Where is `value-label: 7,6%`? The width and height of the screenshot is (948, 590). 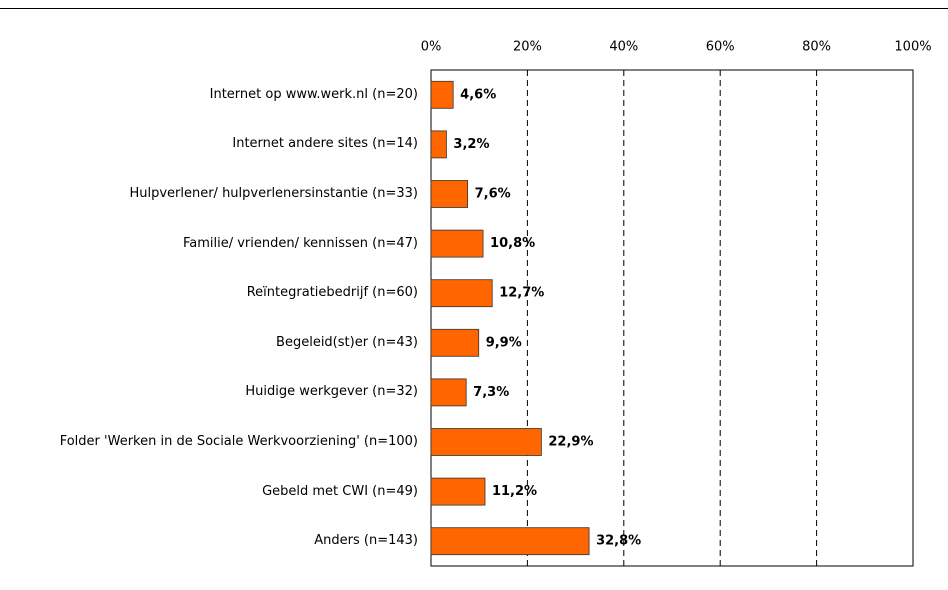 value-label: 7,6% is located at coordinates (493, 194).